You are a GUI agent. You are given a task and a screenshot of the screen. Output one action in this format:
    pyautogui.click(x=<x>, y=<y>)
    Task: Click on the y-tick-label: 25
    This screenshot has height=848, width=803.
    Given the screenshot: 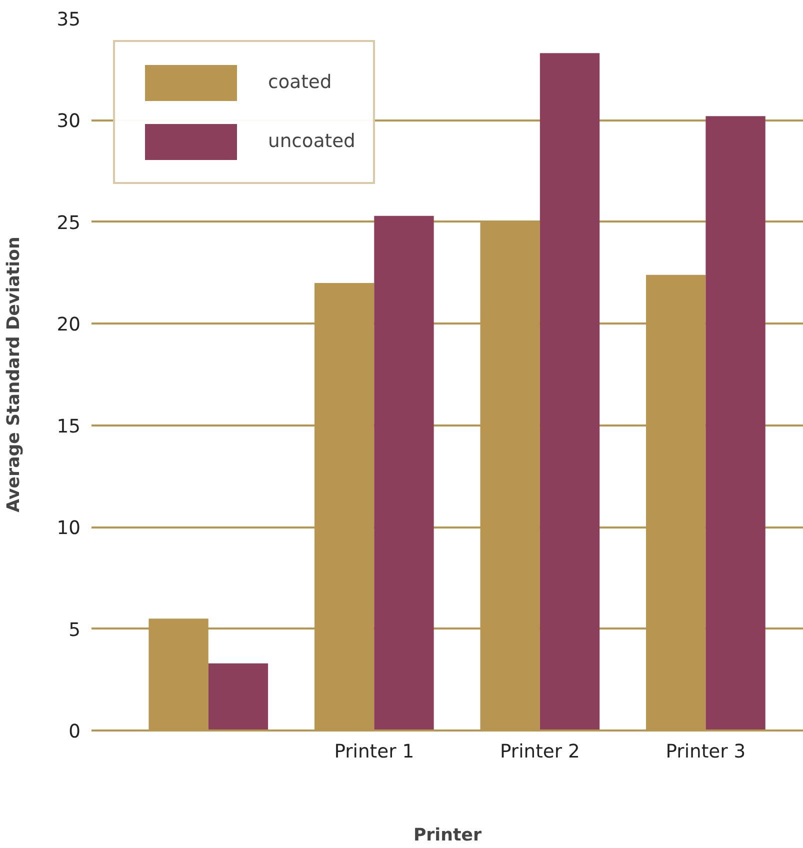 What is the action you would take?
    pyautogui.click(x=68, y=223)
    